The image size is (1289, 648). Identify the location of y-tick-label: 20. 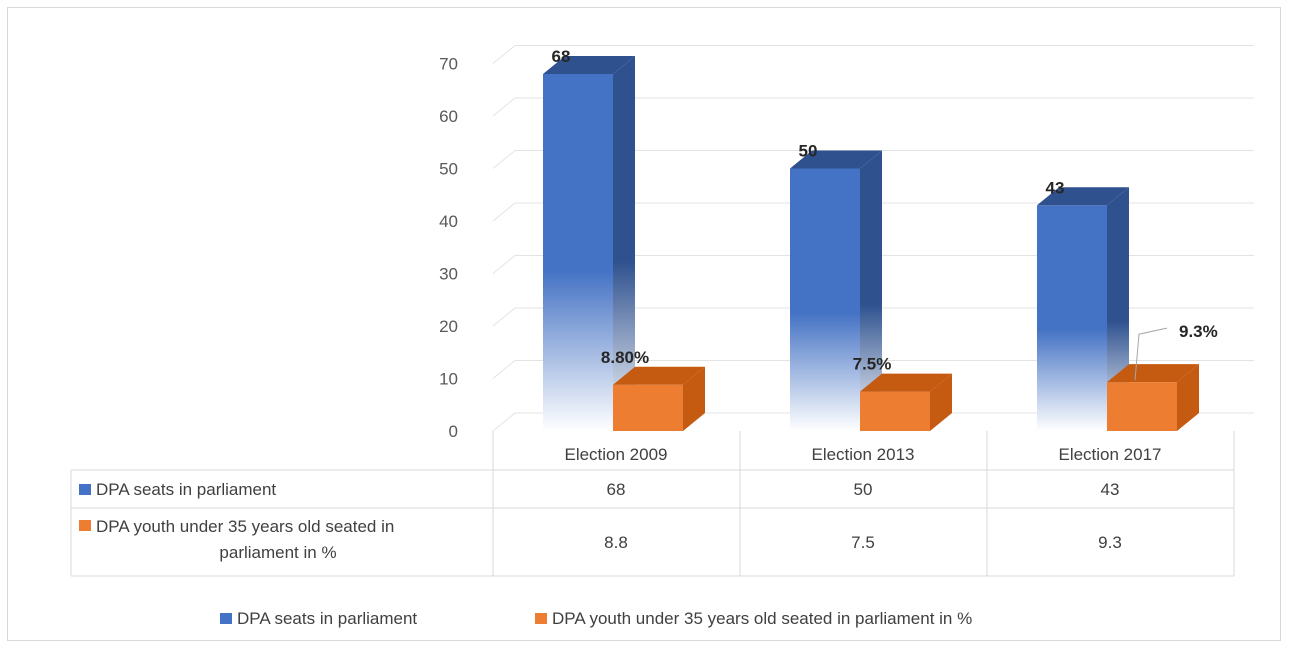
(448, 326).